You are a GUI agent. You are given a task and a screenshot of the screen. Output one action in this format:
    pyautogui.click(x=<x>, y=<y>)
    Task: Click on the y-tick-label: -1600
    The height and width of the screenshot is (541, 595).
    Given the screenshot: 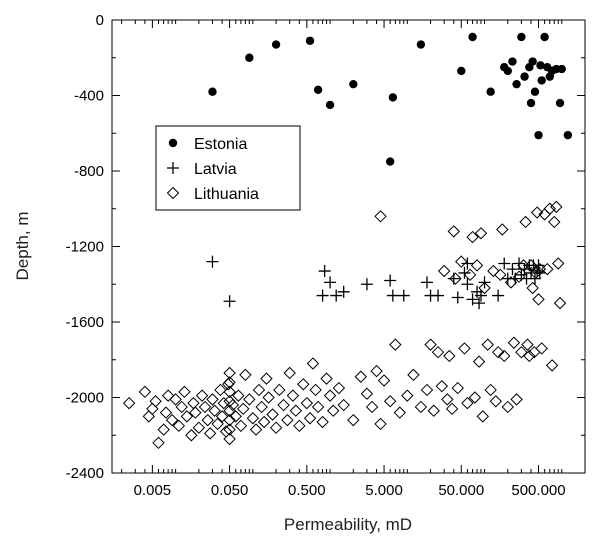 What is the action you would take?
    pyautogui.click(x=85, y=322)
    